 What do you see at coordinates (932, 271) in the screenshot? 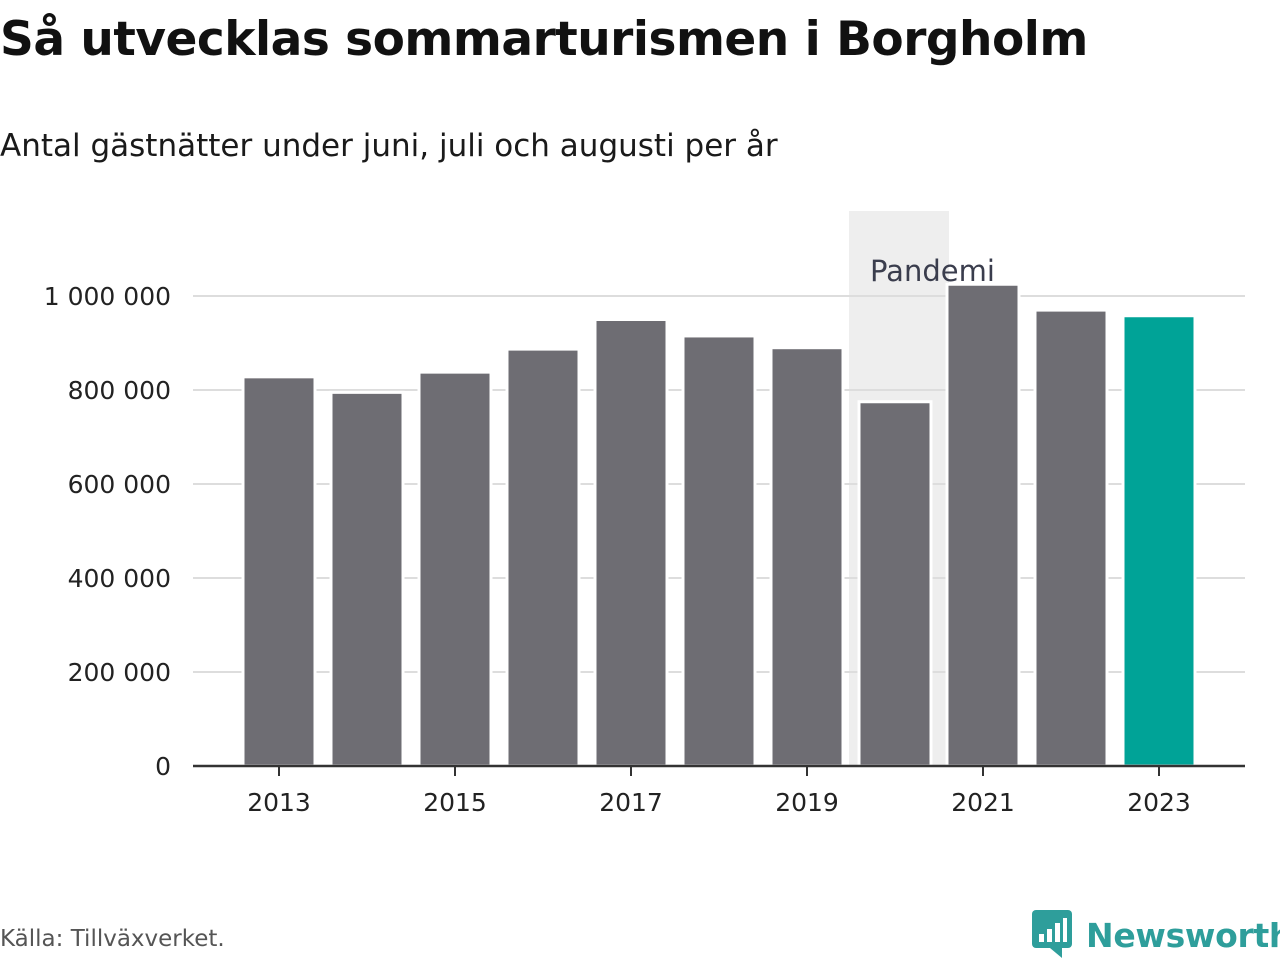
I see `pandemic-label: Pandemi` at bounding box center [932, 271].